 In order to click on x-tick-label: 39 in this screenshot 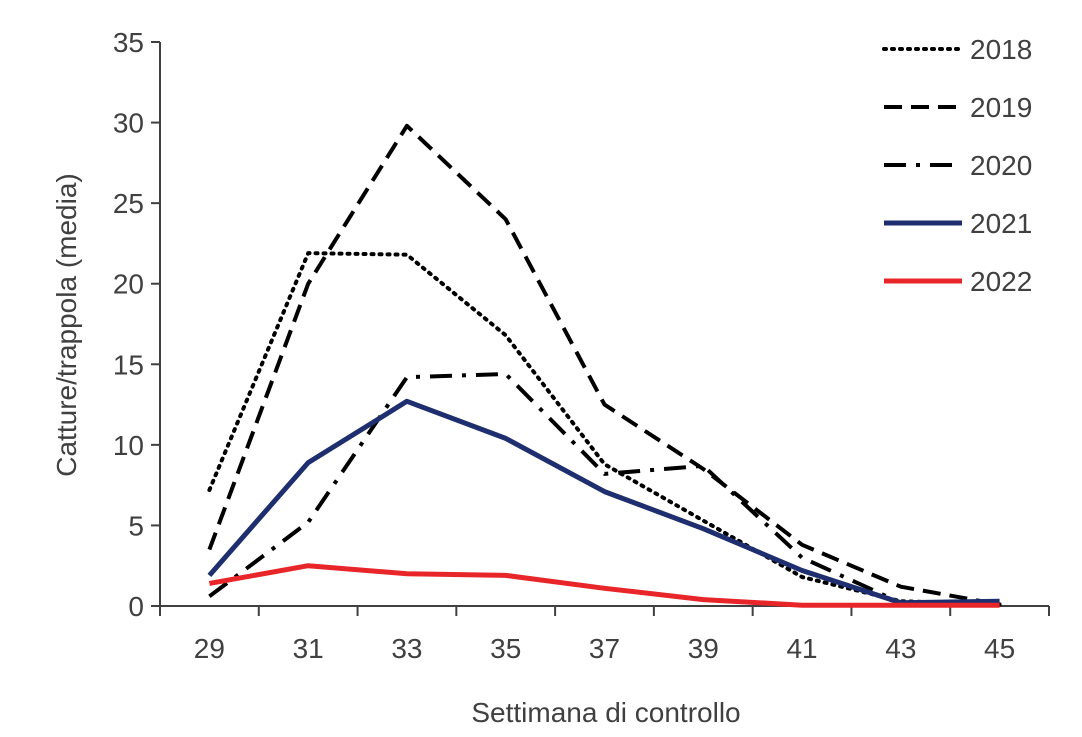, I will do `click(703, 648)`.